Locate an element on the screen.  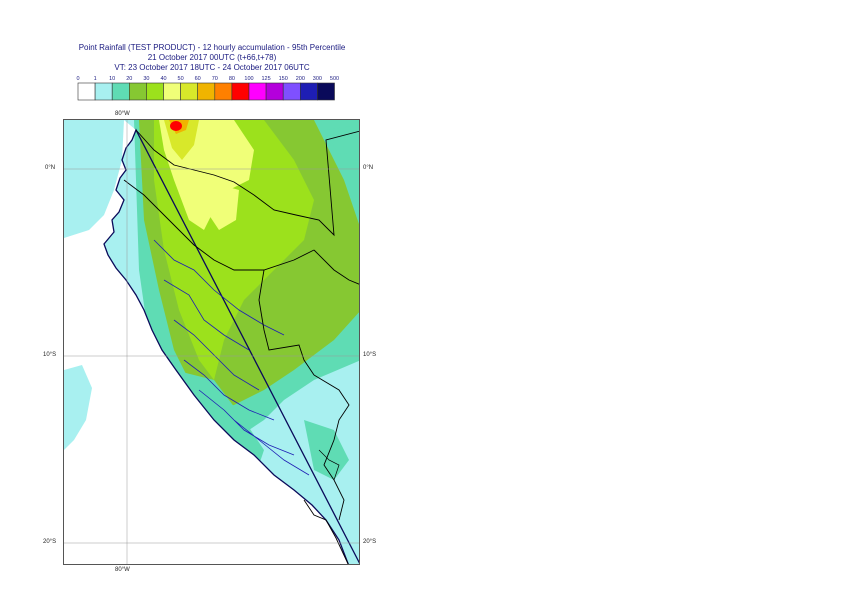
region-borders is located at coordinates (231, 357).